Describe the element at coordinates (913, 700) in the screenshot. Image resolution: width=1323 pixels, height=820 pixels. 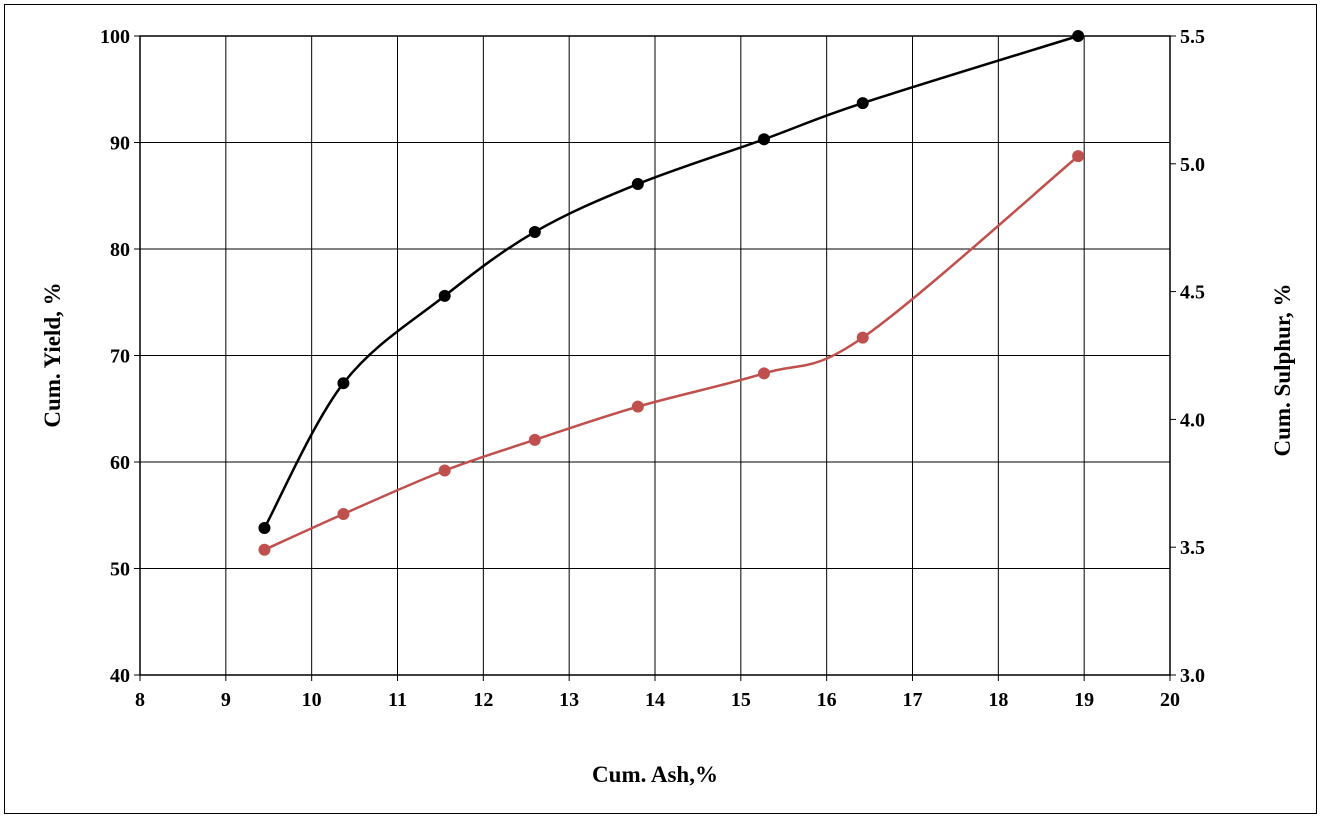
I see `x-tick-label: 17` at that location.